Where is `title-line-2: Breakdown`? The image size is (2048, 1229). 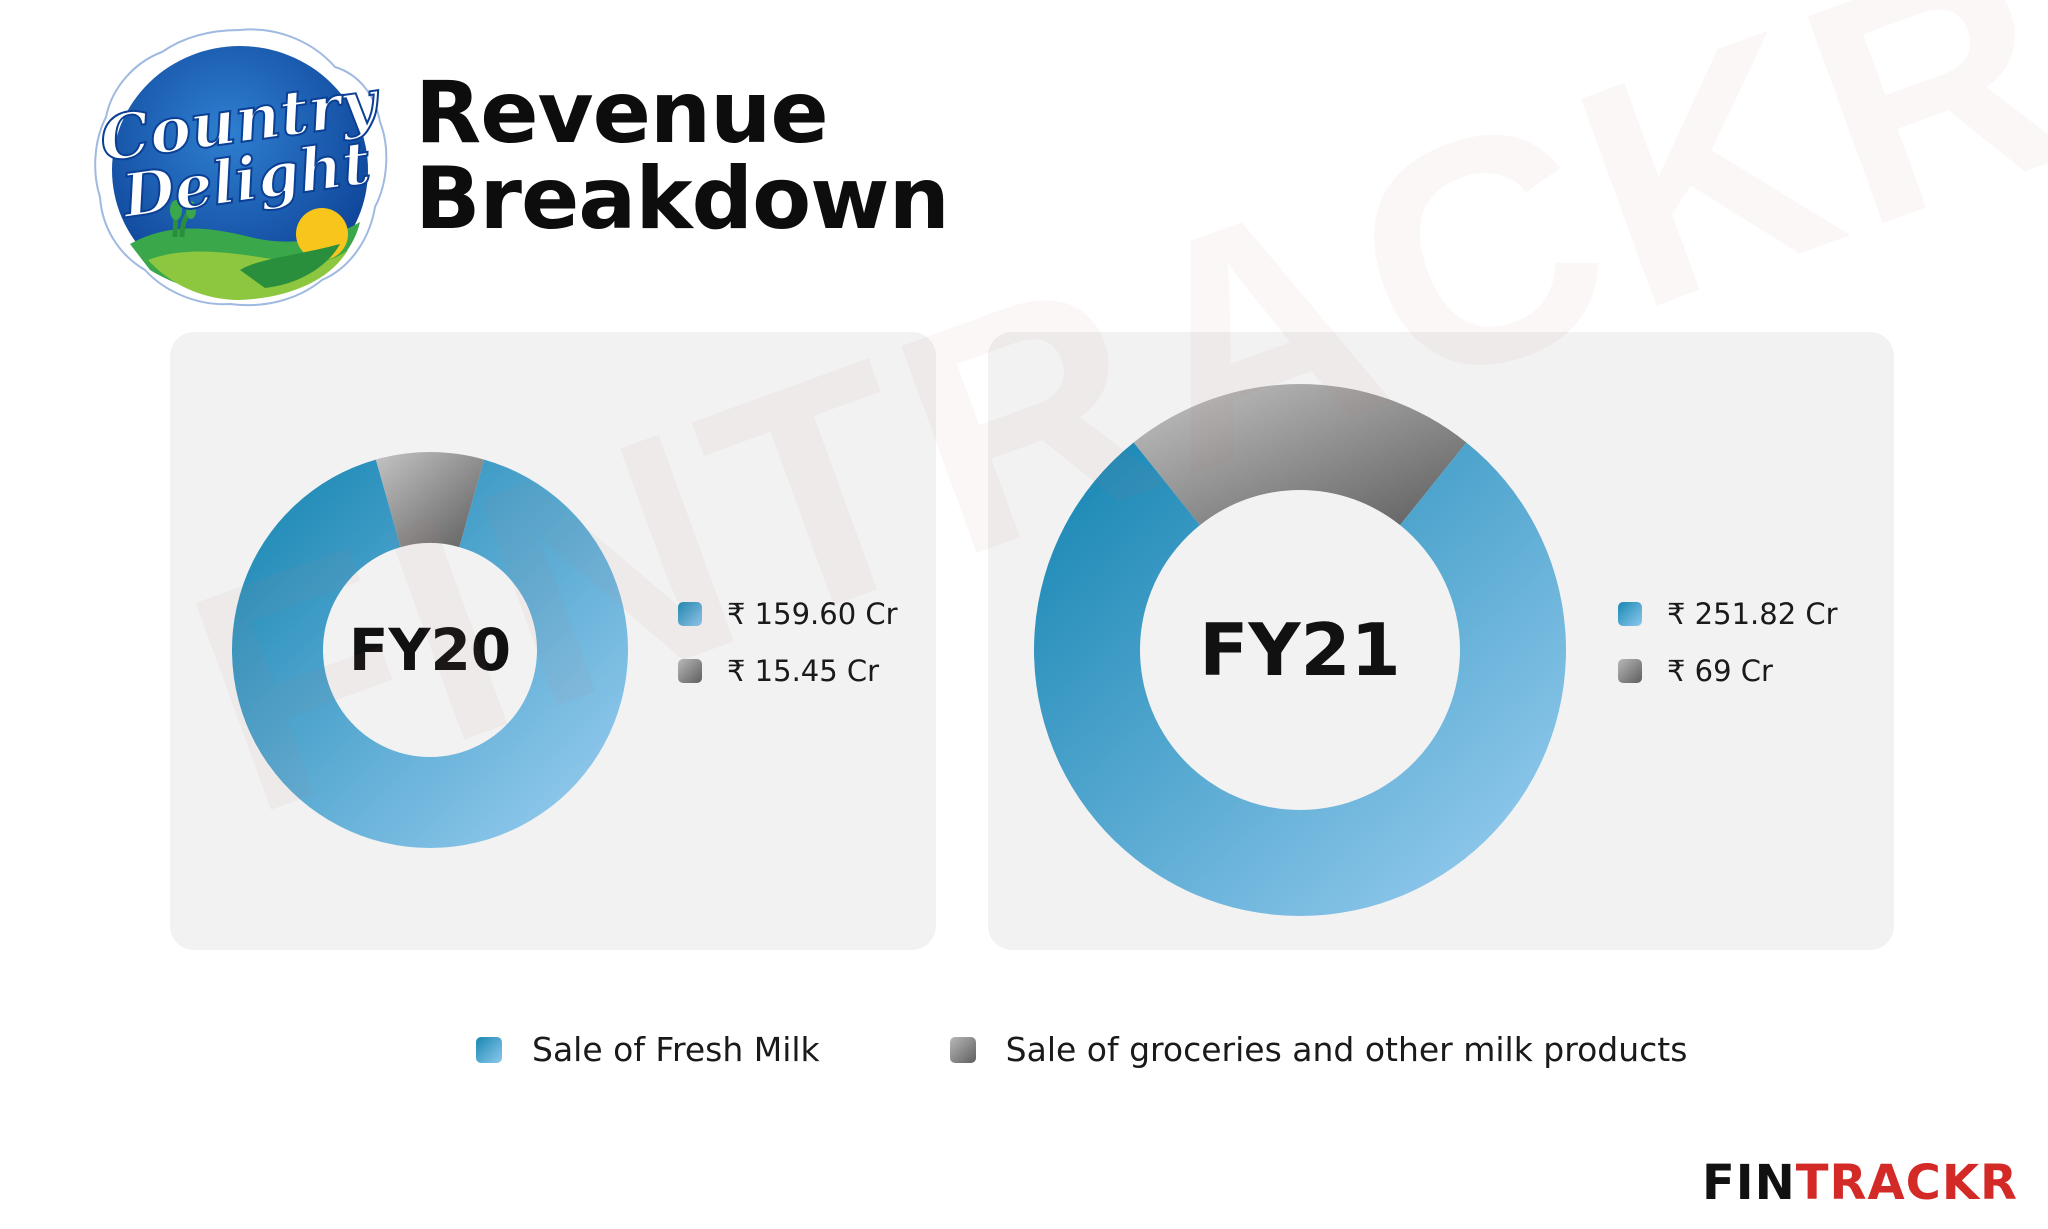 title-line-2: Breakdown is located at coordinates (682, 199).